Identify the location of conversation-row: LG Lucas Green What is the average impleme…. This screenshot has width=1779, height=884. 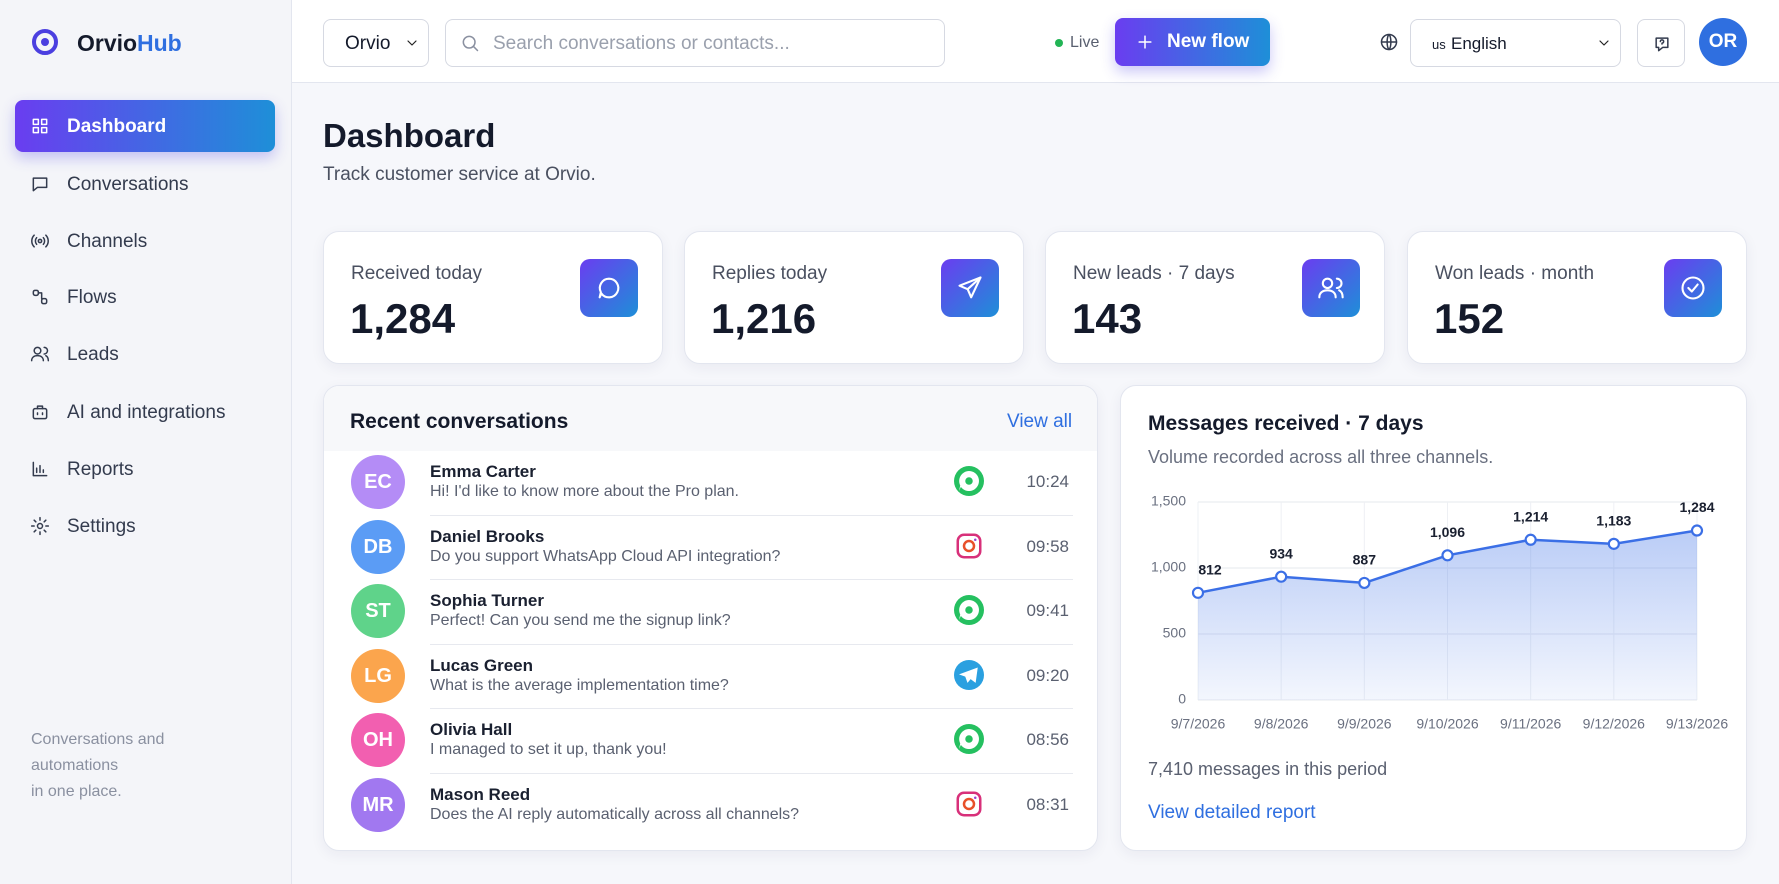
(710, 675).